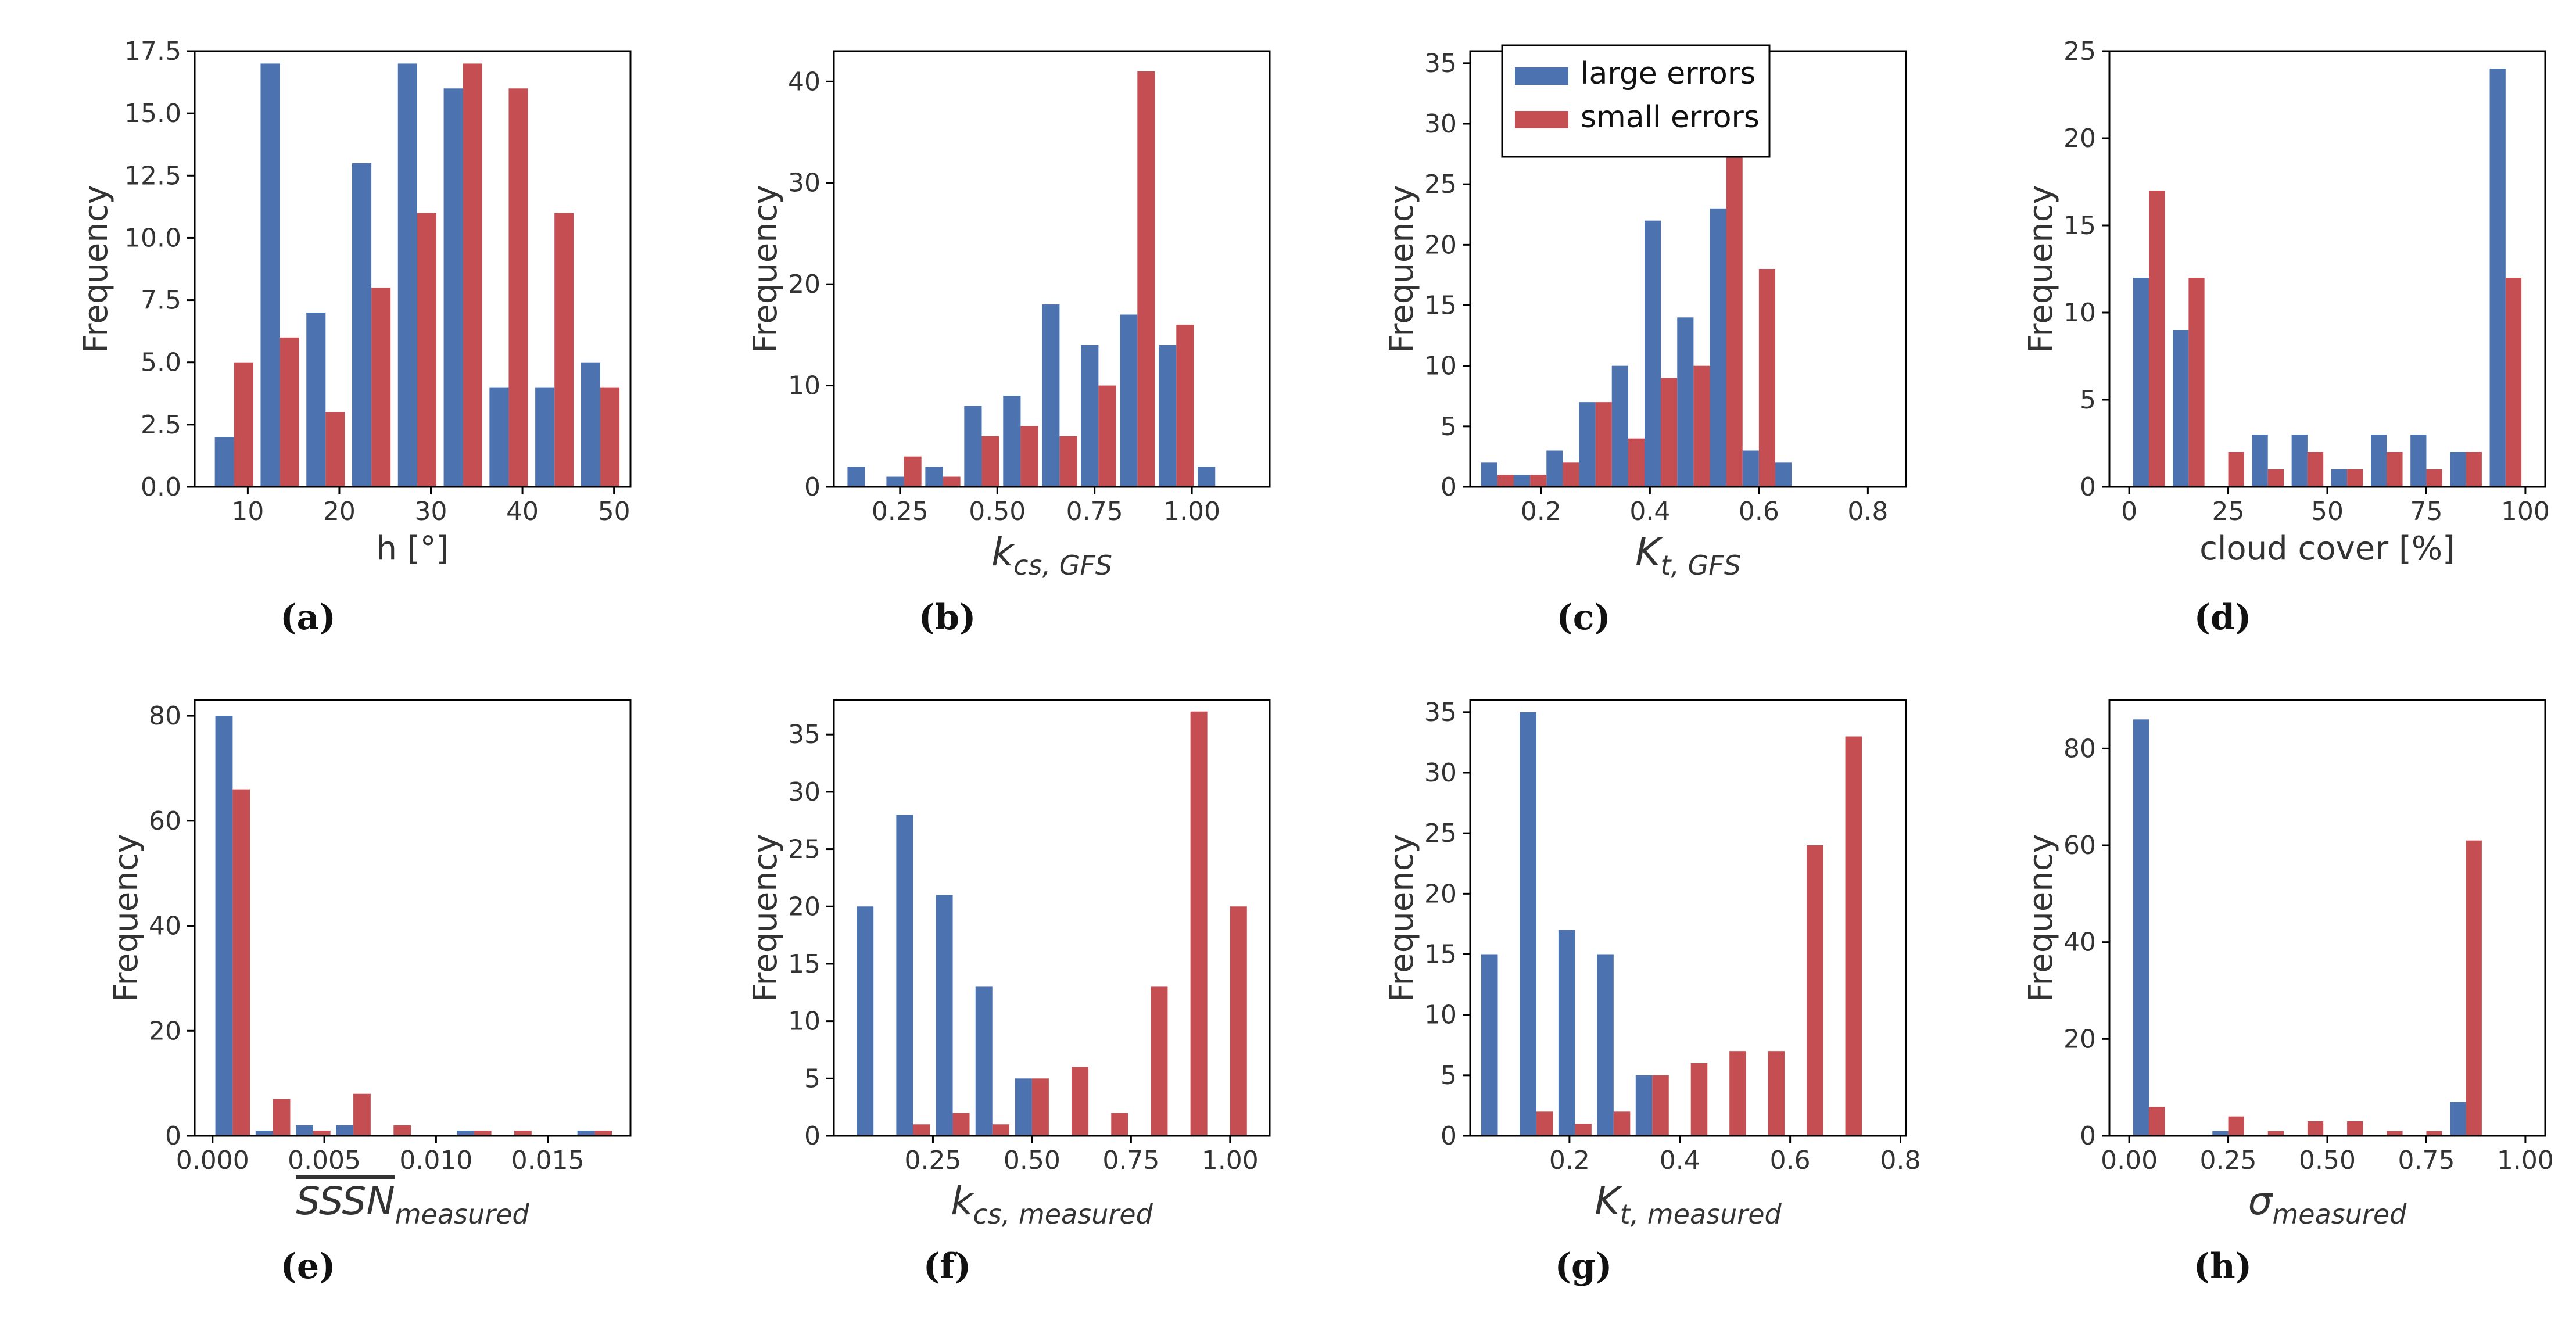  Describe the element at coordinates (1052, 1204) in the screenshot. I see `x-axis-label: kcs, measured` at that location.